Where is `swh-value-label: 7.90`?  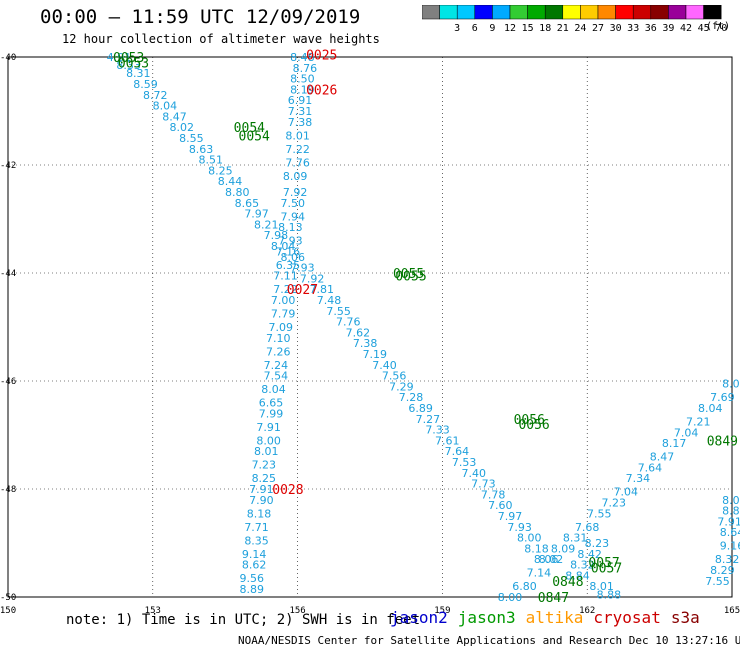
swh-value-label: 7.90 is located at coordinates (261, 500).